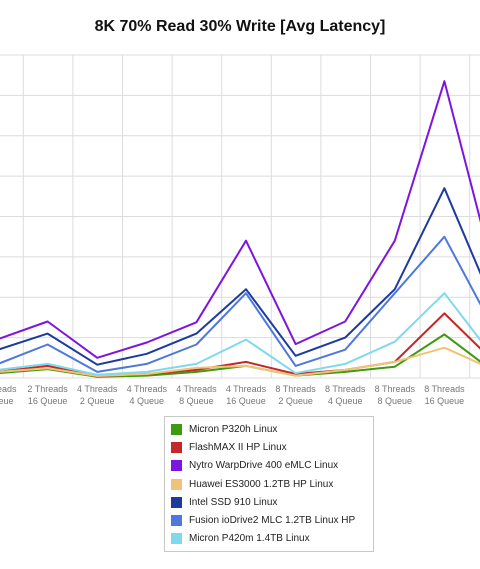  What do you see at coordinates (233, 502) in the screenshot?
I see `legend-label: Intel SSD 910 Linux` at bounding box center [233, 502].